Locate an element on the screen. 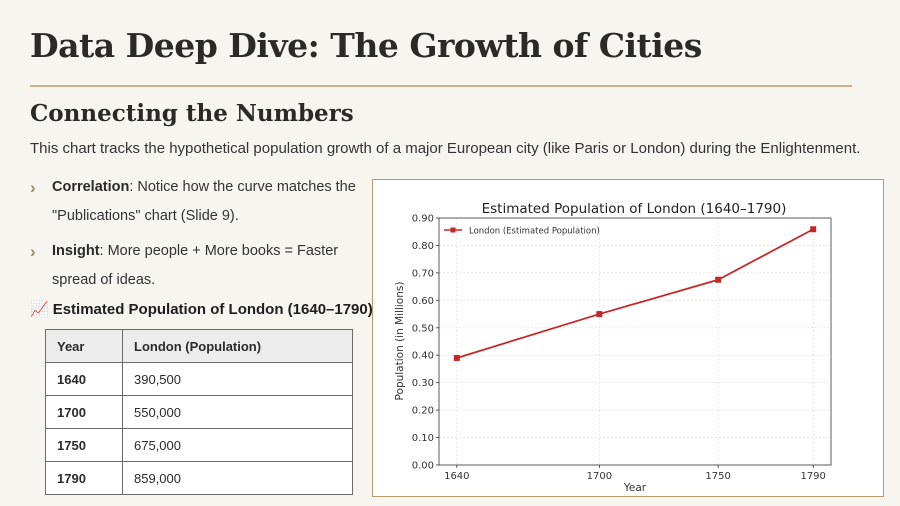  legend-label: London (Estimated Population) is located at coordinates (534, 232).